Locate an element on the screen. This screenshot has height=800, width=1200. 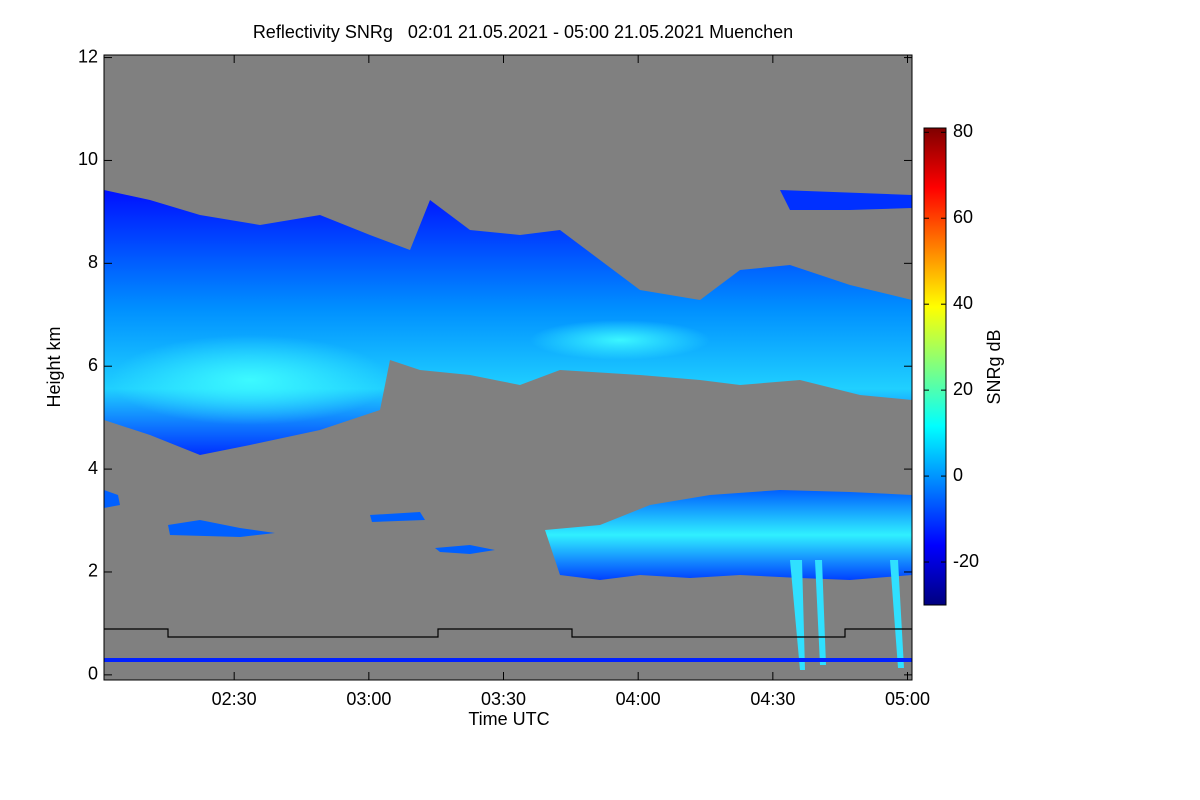
y-axis-label: Height km is located at coordinates (54, 366).